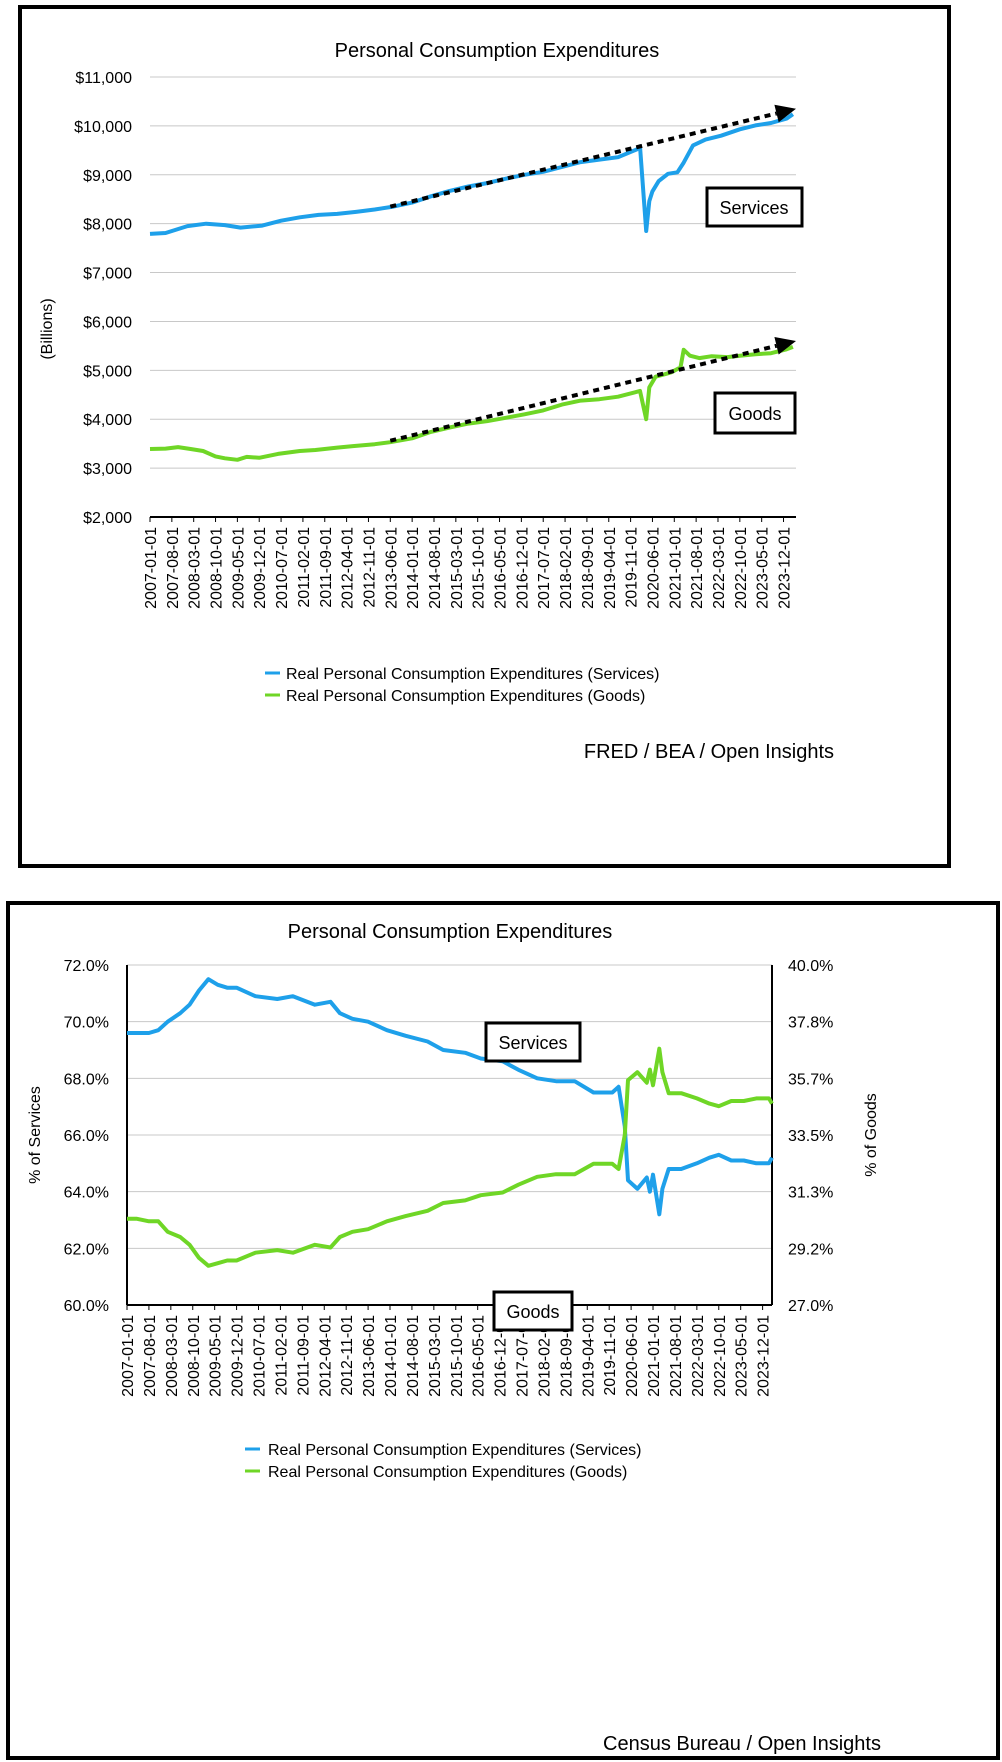 The height and width of the screenshot is (1762, 1002). Describe the element at coordinates (86, 1136) in the screenshot. I see `y-tick-label: 66.0%` at that location.